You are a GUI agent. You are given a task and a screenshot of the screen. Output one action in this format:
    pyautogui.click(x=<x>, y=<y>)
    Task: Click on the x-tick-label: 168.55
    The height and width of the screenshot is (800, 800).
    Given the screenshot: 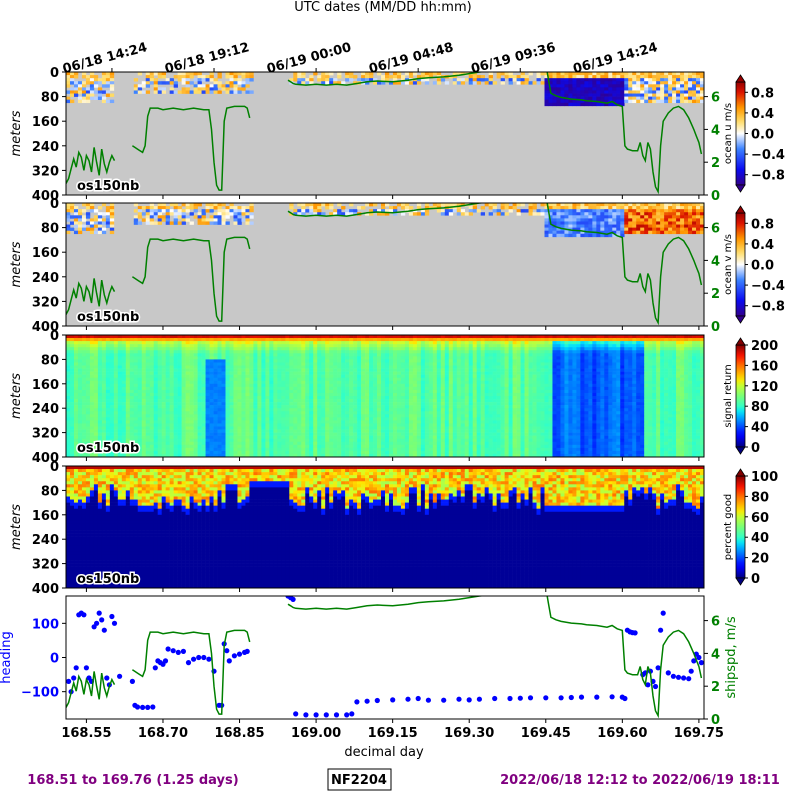 What is the action you would take?
    pyautogui.click(x=86, y=733)
    